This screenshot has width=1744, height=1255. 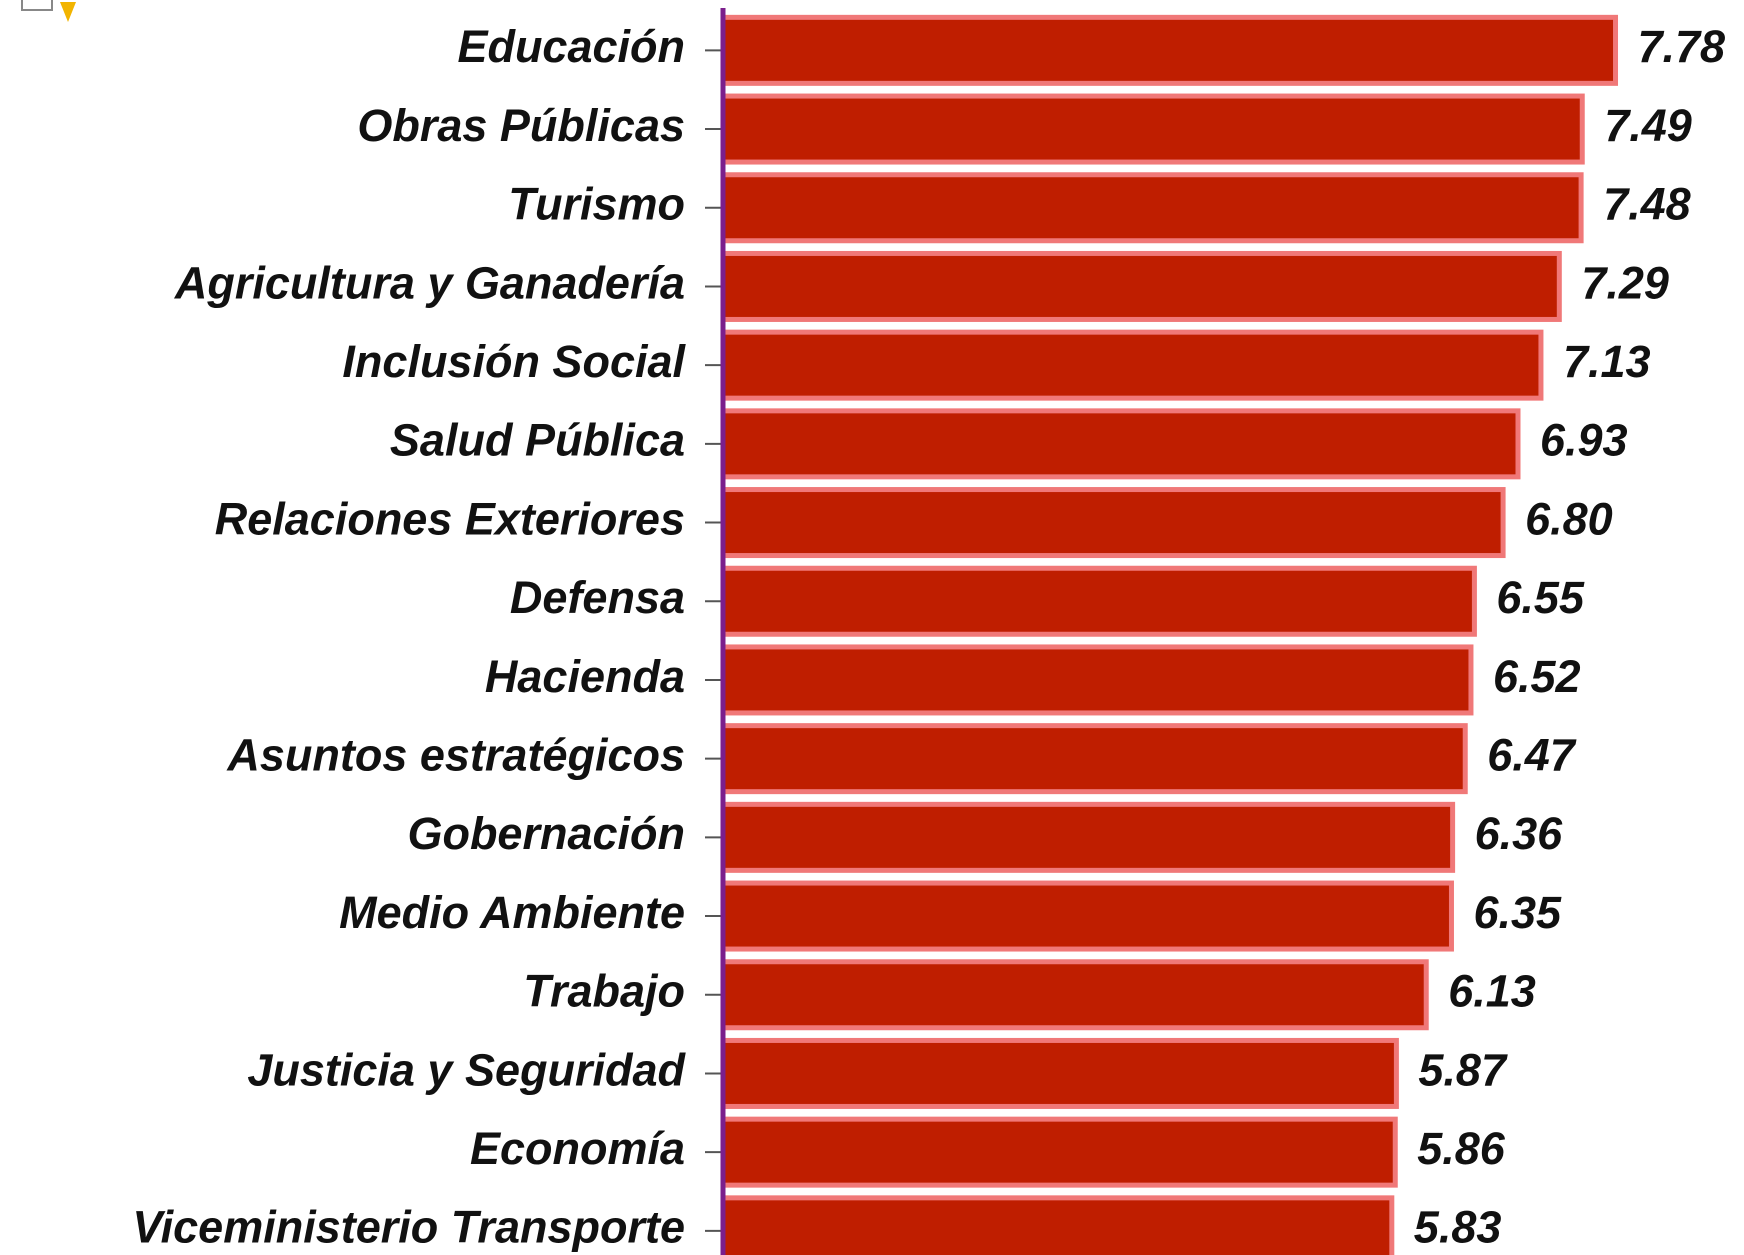 What do you see at coordinates (1648, 125) in the screenshot?
I see `value-label: 7.49` at bounding box center [1648, 125].